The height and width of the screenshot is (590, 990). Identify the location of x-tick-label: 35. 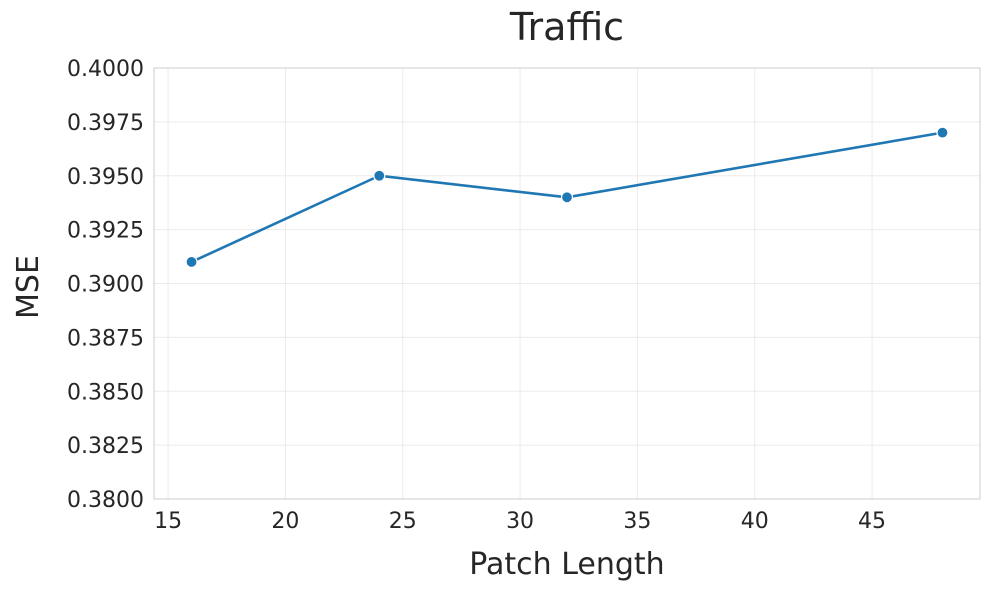
(637, 521).